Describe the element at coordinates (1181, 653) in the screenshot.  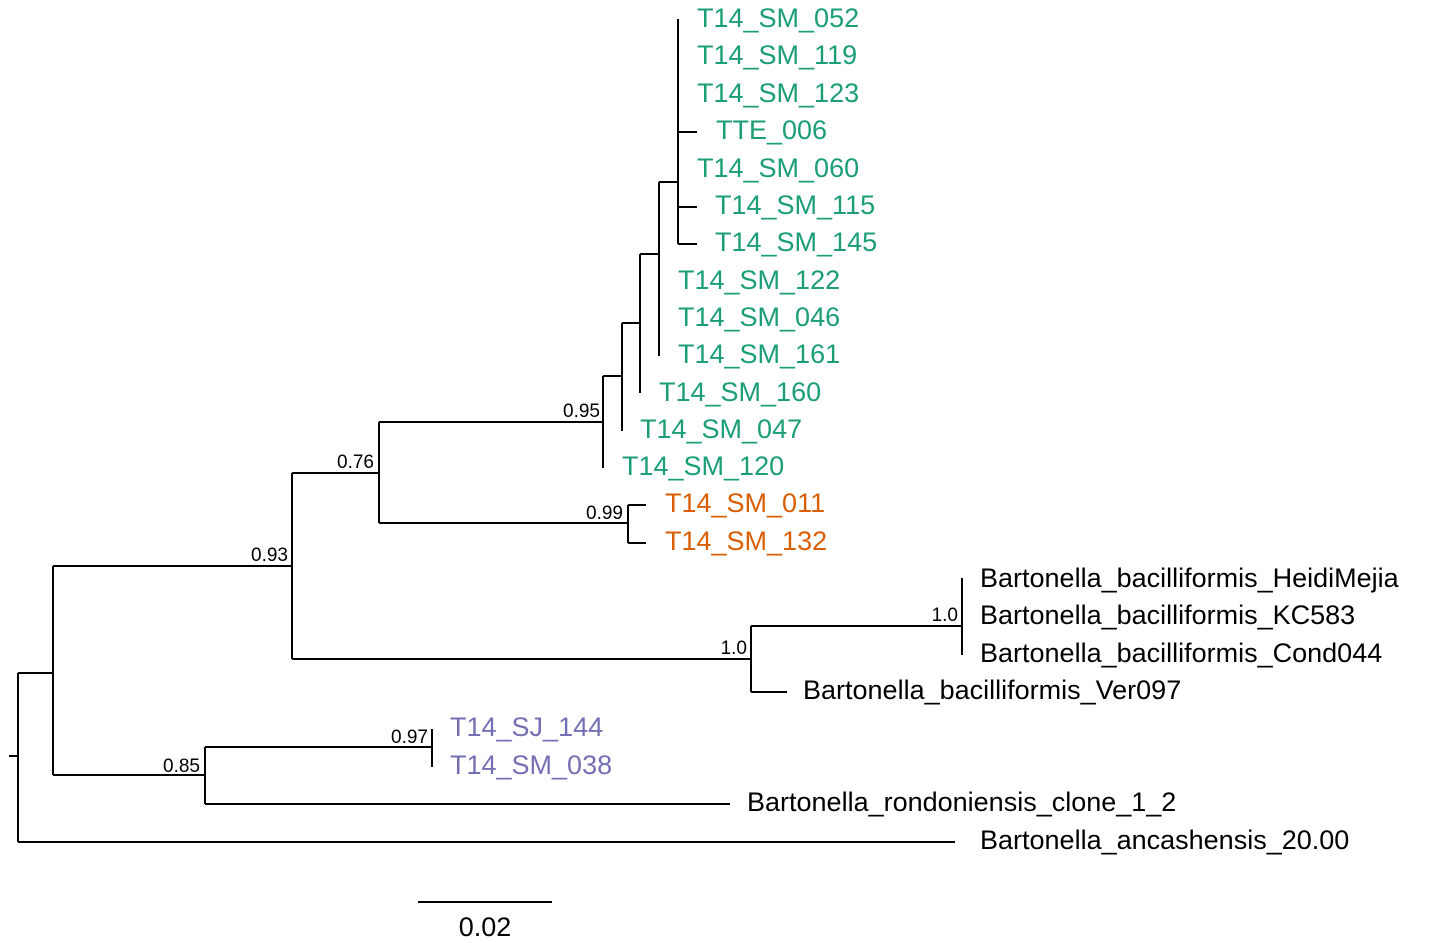
I see `tip-label: Bartonella_bacilliformis_Cond044` at that location.